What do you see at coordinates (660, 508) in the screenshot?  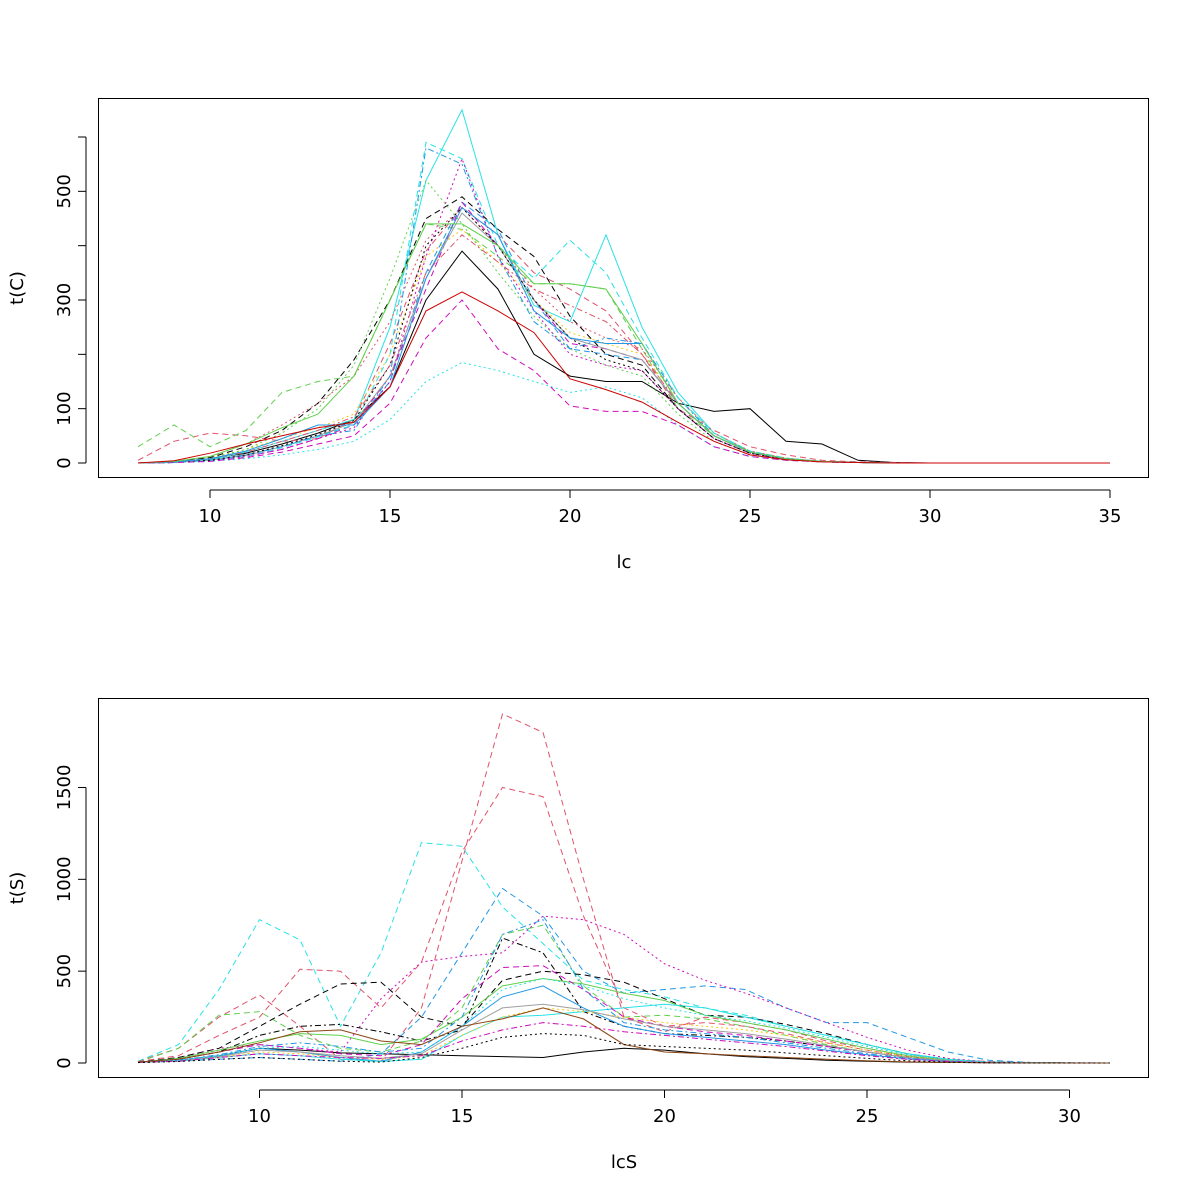 I see `top-x-axis: 10 15 20 25 30 35` at bounding box center [660, 508].